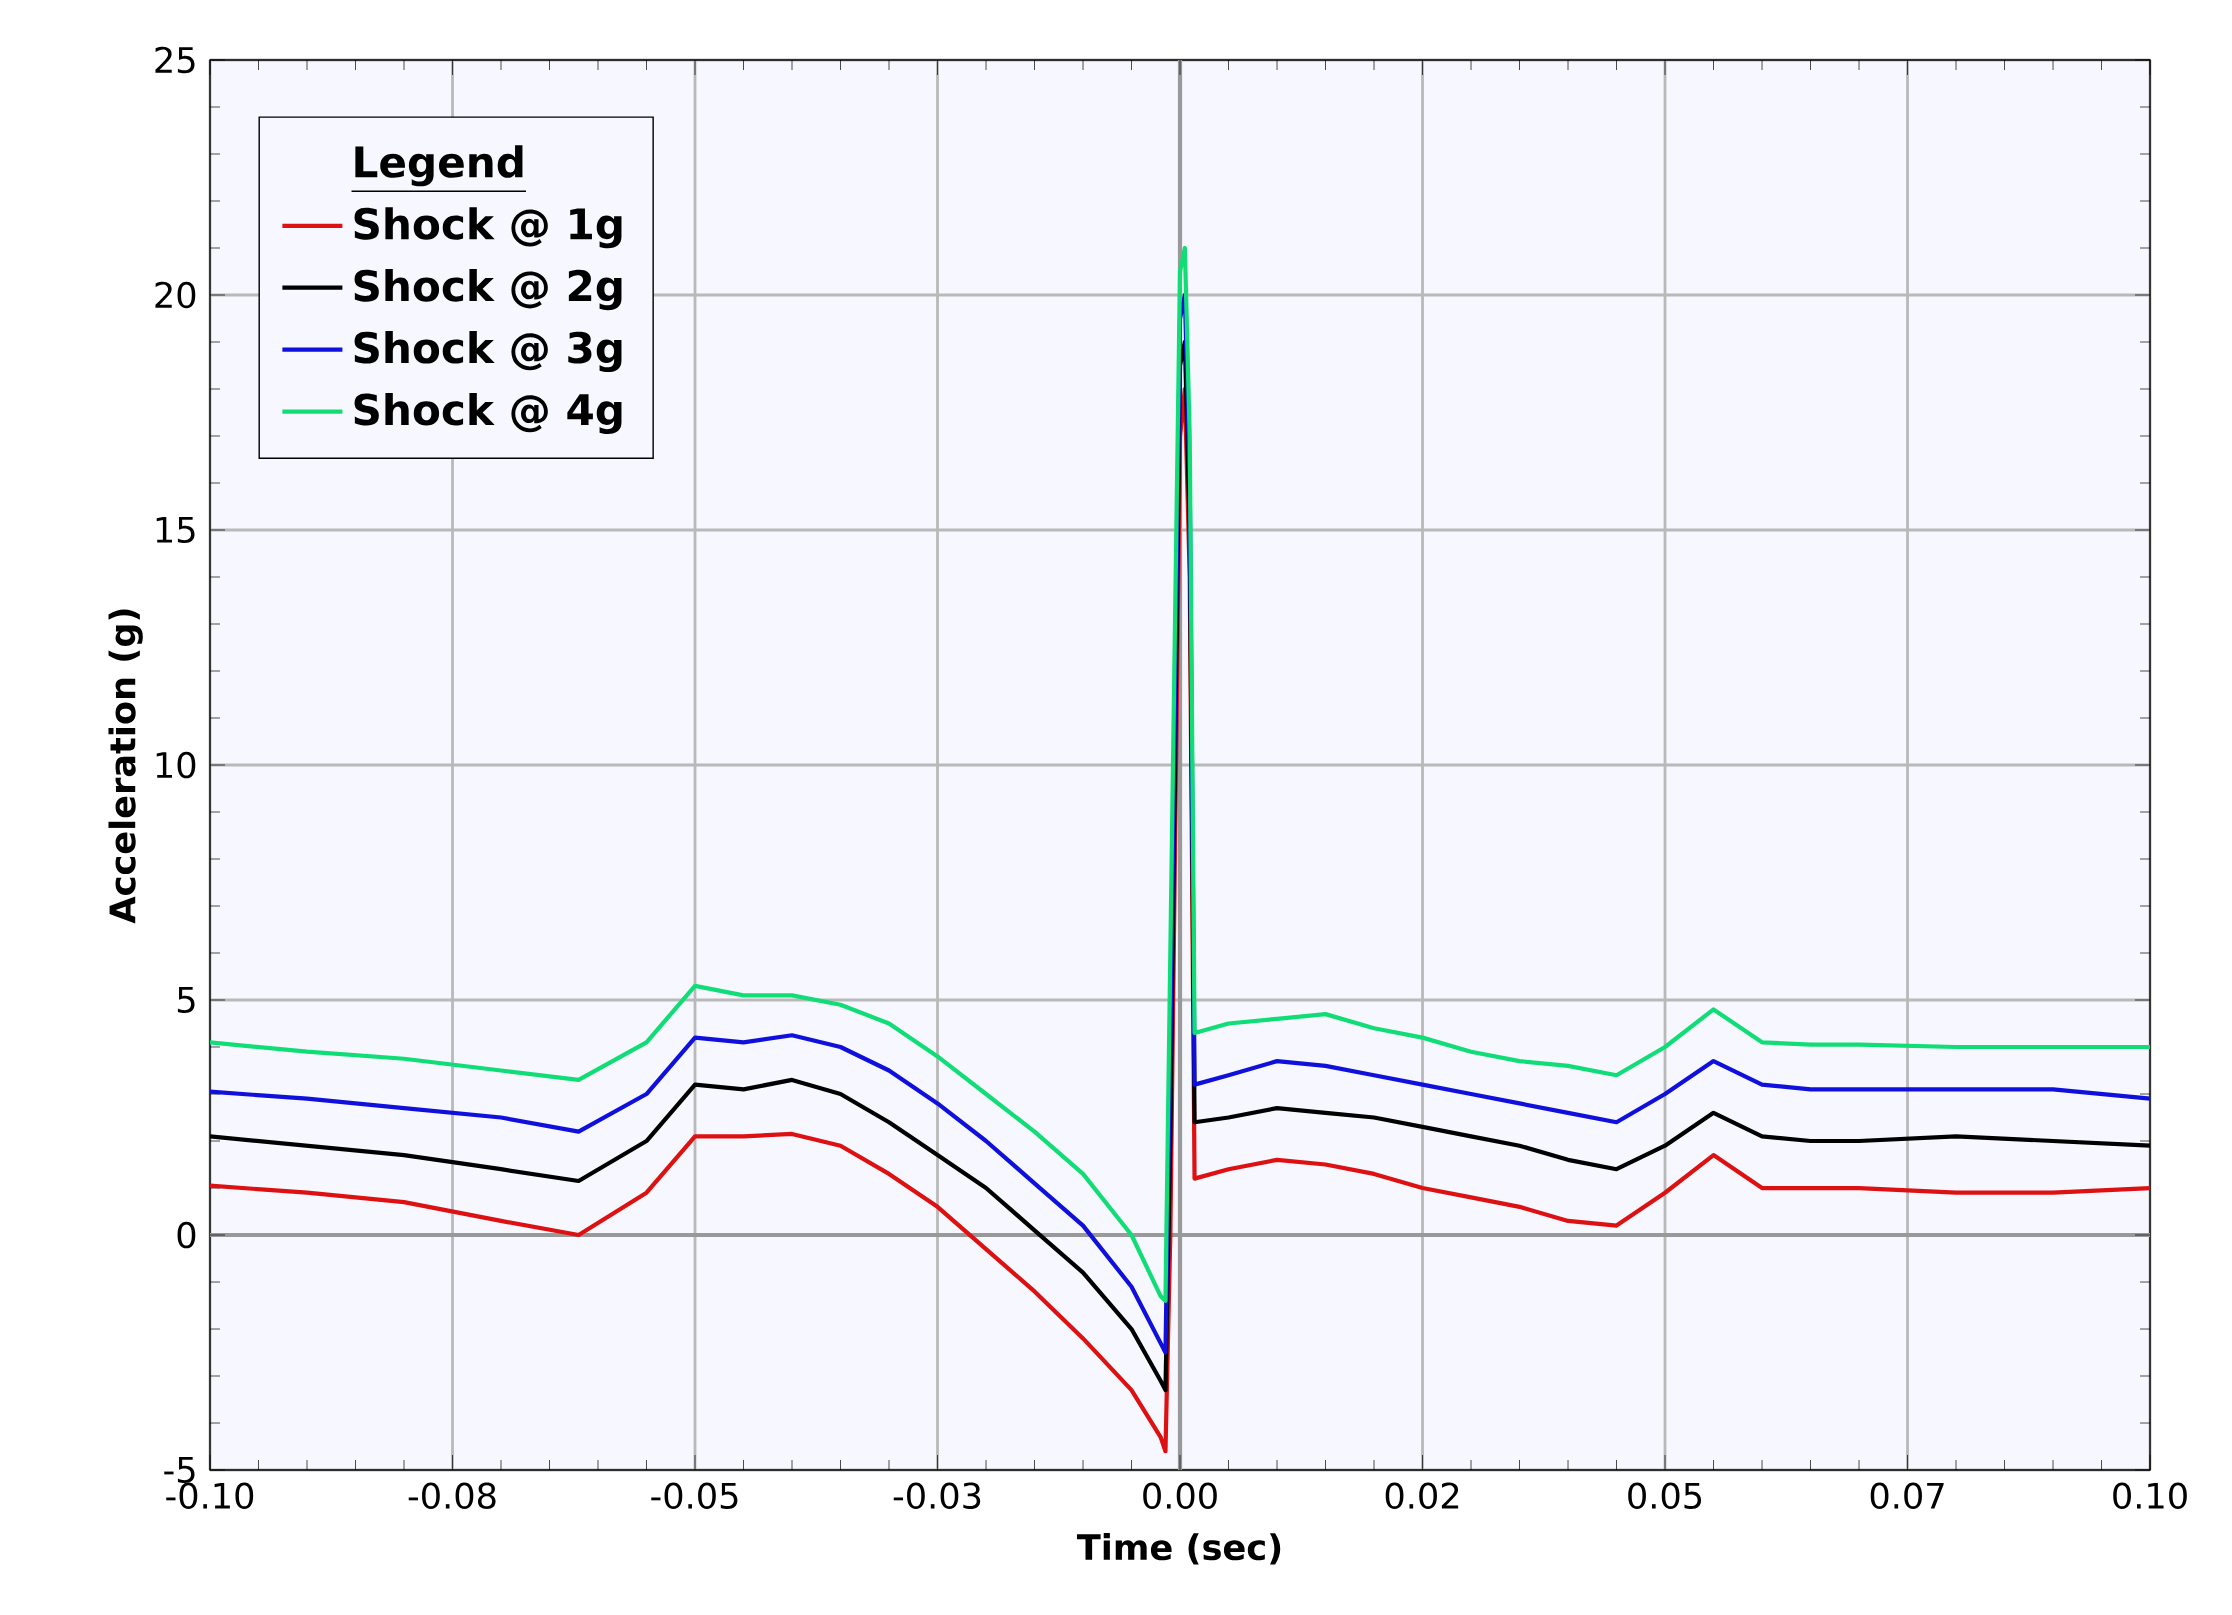  I want to click on x-tick-label: 0.07, so click(1907, 1496).